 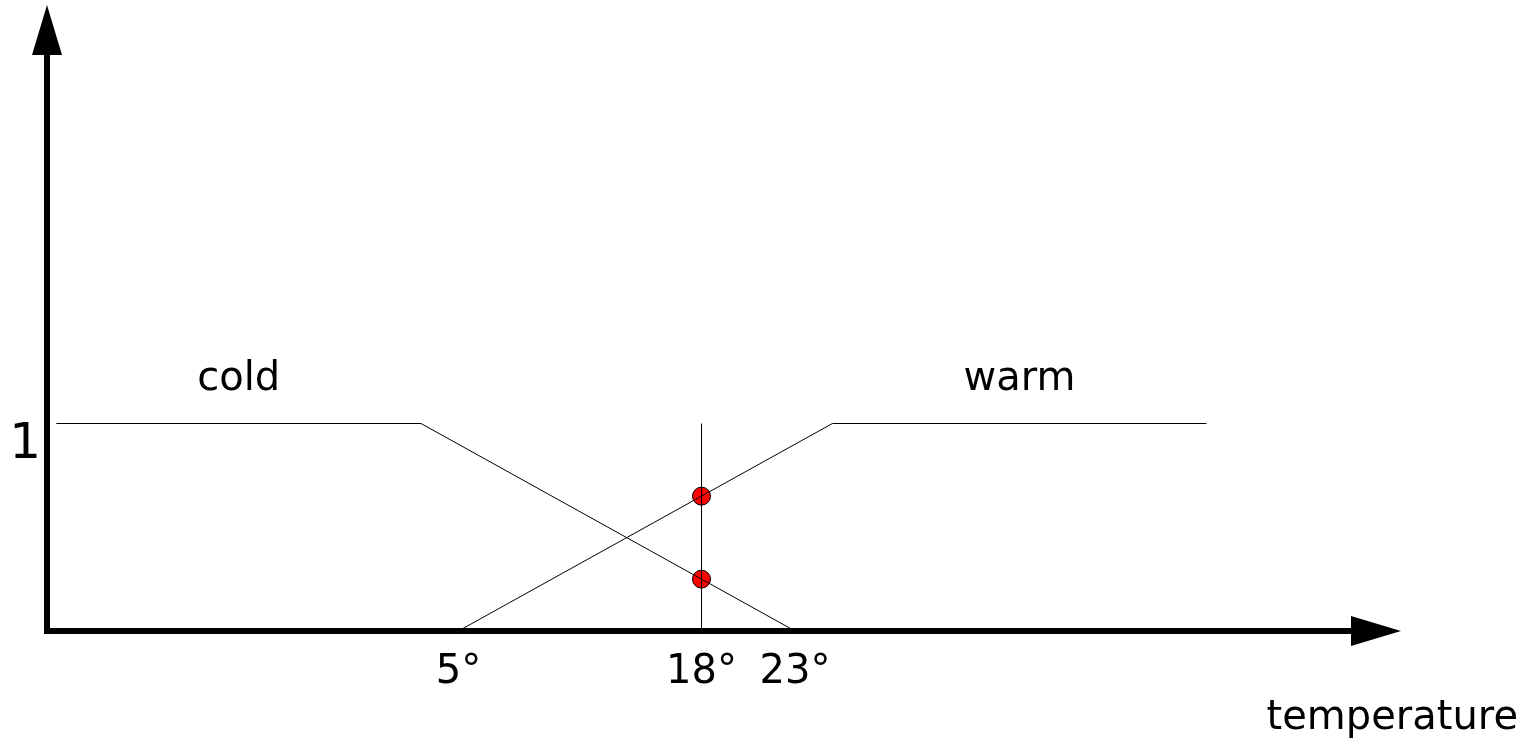 What do you see at coordinates (795, 669) in the screenshot?
I see `x-tick-label: 23°` at bounding box center [795, 669].